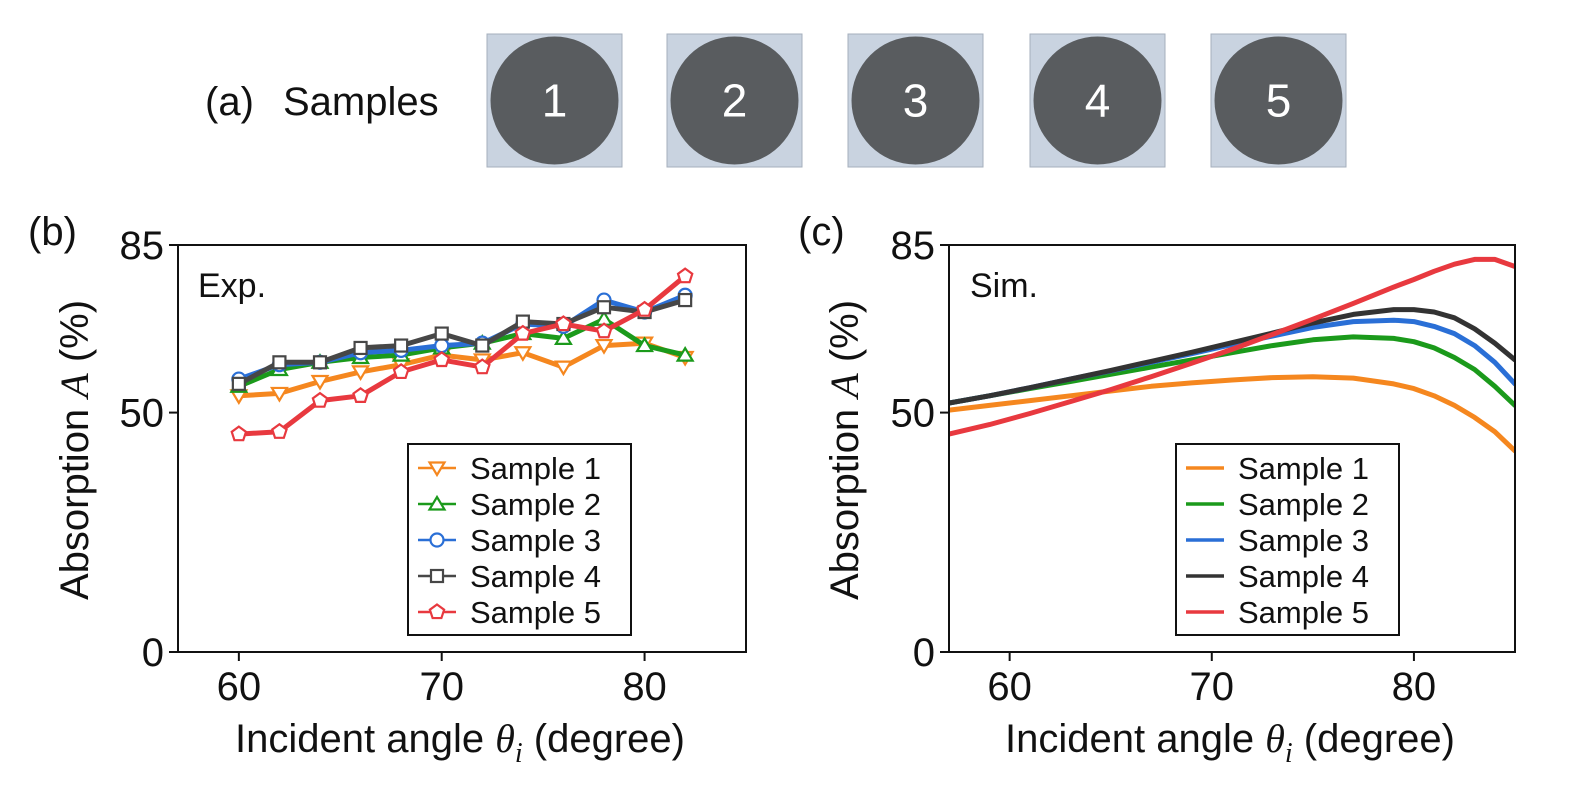  I want to click on panel-c-label: (c), so click(821, 232).